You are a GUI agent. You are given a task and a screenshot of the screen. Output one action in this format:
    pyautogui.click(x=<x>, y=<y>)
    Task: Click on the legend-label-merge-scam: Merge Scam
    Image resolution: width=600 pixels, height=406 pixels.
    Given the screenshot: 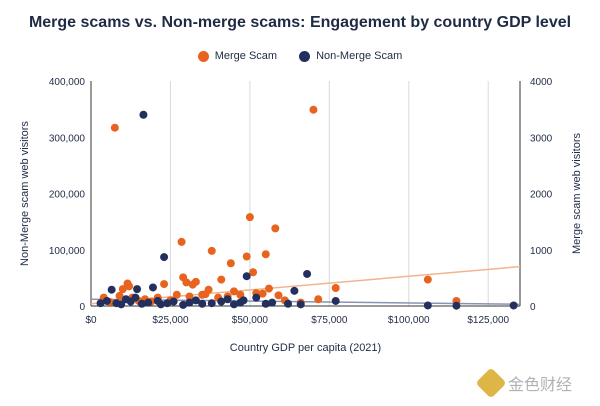 What is the action you would take?
    pyautogui.click(x=246, y=56)
    